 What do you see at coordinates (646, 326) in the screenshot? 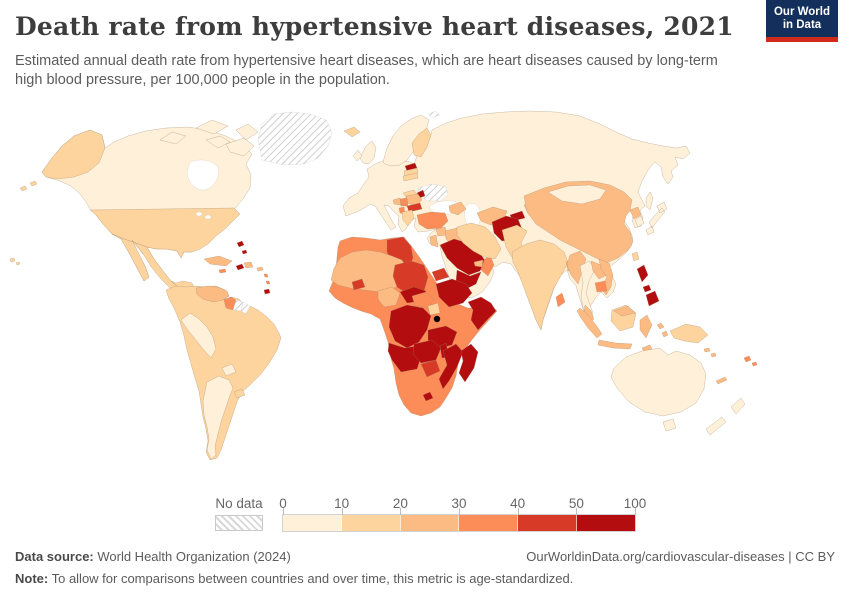
I see `country-sulawesi` at bounding box center [646, 326].